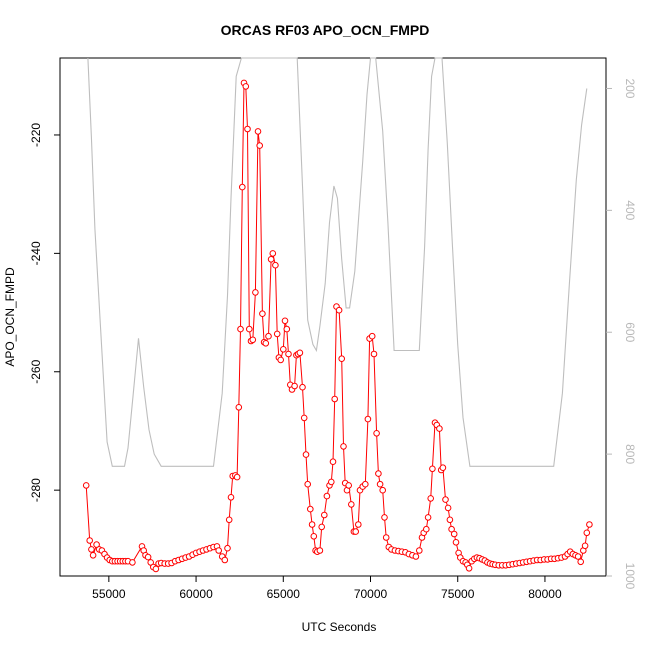  I want to click on chart-title: ORCAS RF03 APO_OCN_FMPD, so click(325, 30).